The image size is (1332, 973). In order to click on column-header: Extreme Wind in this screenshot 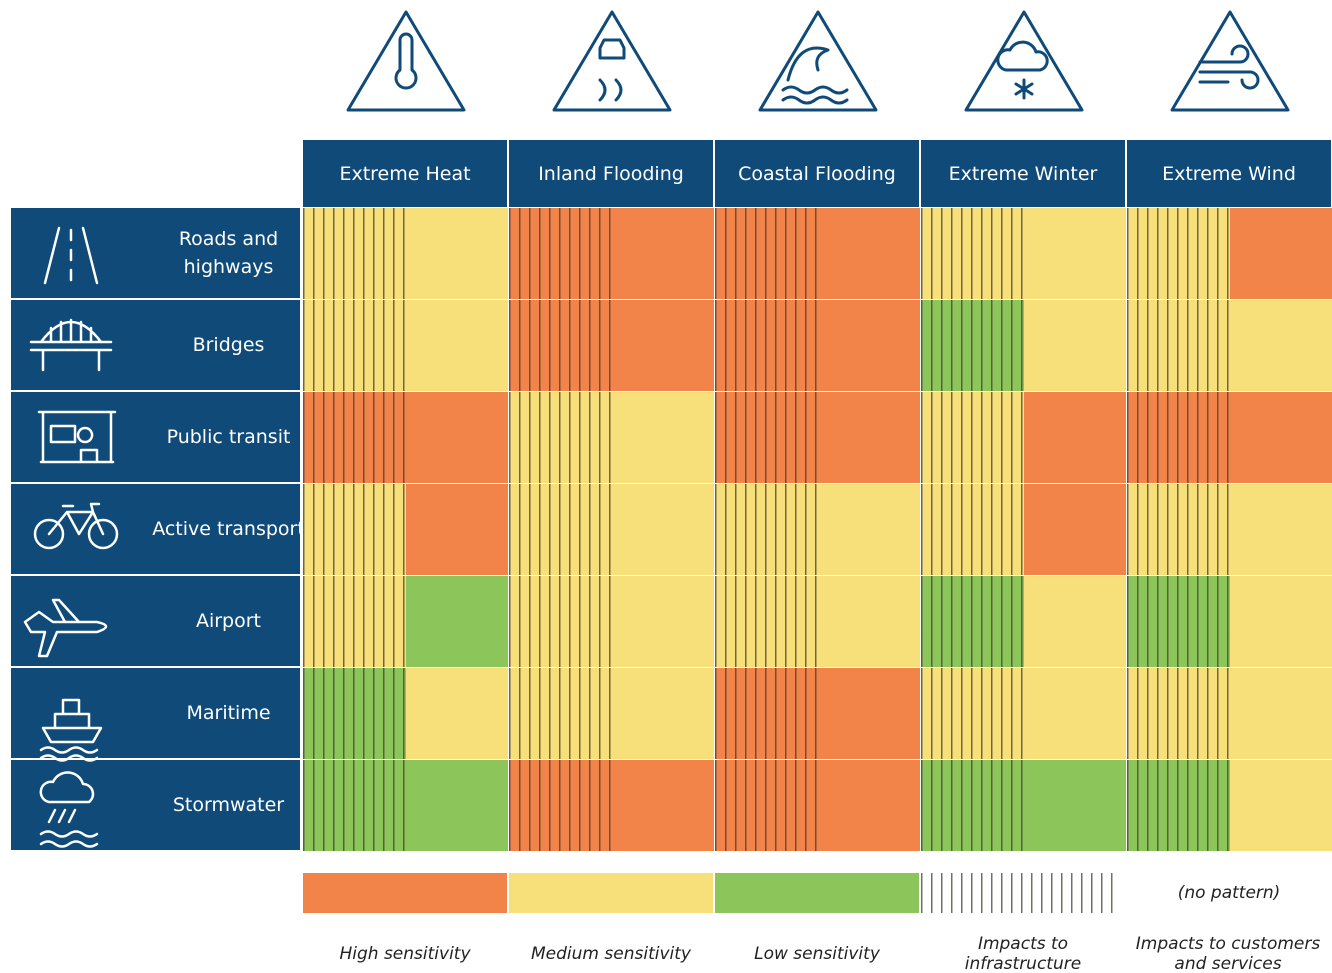, I will do `click(1229, 173)`.